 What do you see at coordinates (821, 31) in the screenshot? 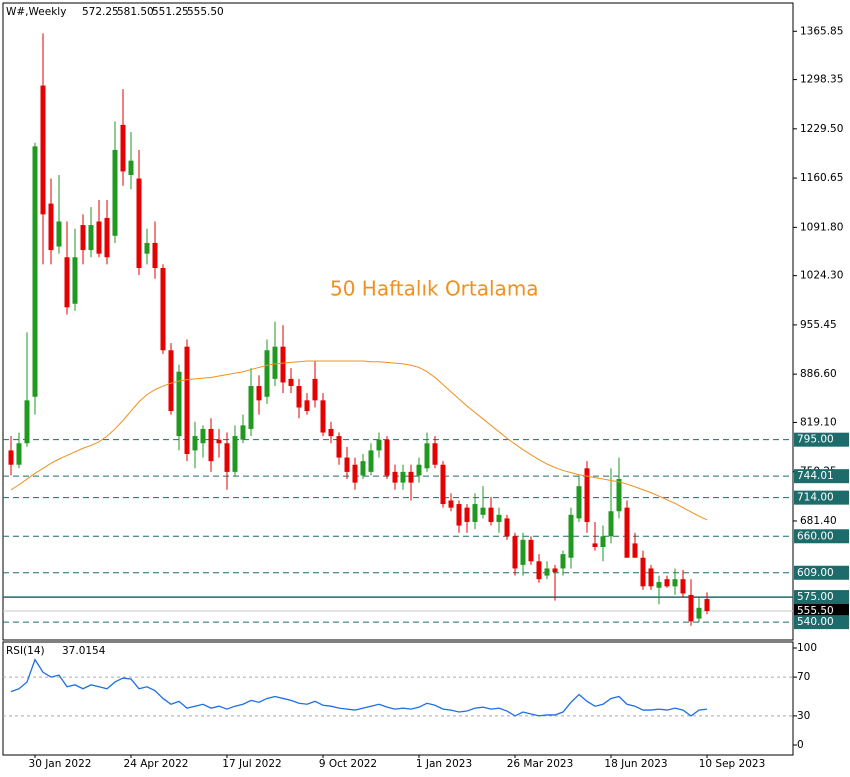
I see `y-tick-label: 1365.85` at bounding box center [821, 31].